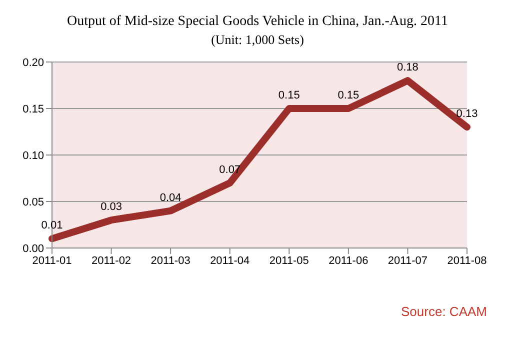  Describe the element at coordinates (111, 207) in the screenshot. I see `data-label: 0.03` at that location.